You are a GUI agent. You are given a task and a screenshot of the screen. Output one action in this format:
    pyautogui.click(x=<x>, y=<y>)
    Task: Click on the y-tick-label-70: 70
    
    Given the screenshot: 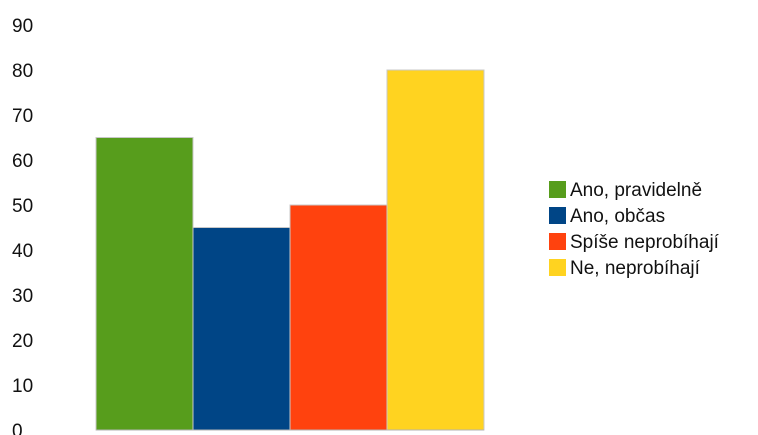 What is the action you would take?
    pyautogui.click(x=22, y=116)
    